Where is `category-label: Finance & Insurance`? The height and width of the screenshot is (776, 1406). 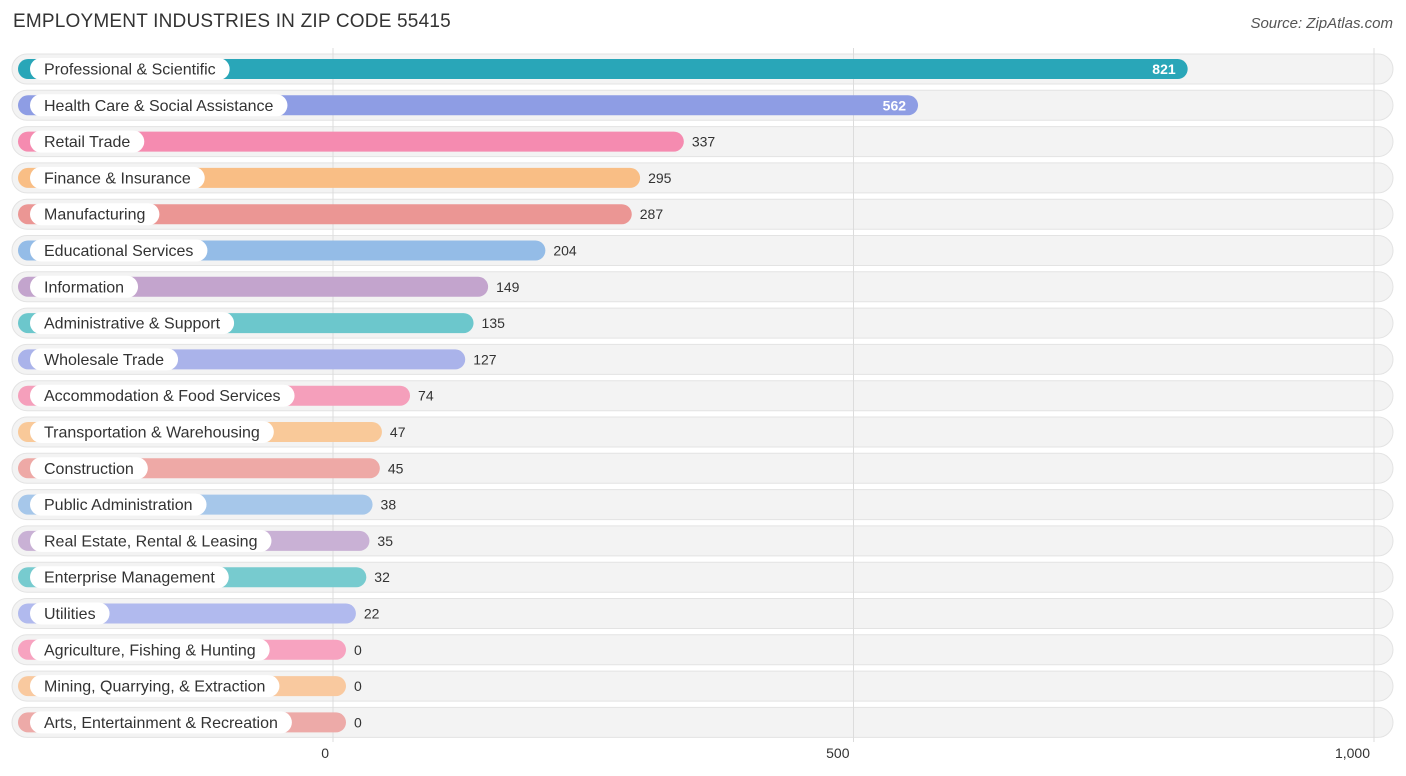
category-label: Finance & Insurance is located at coordinates (117, 178).